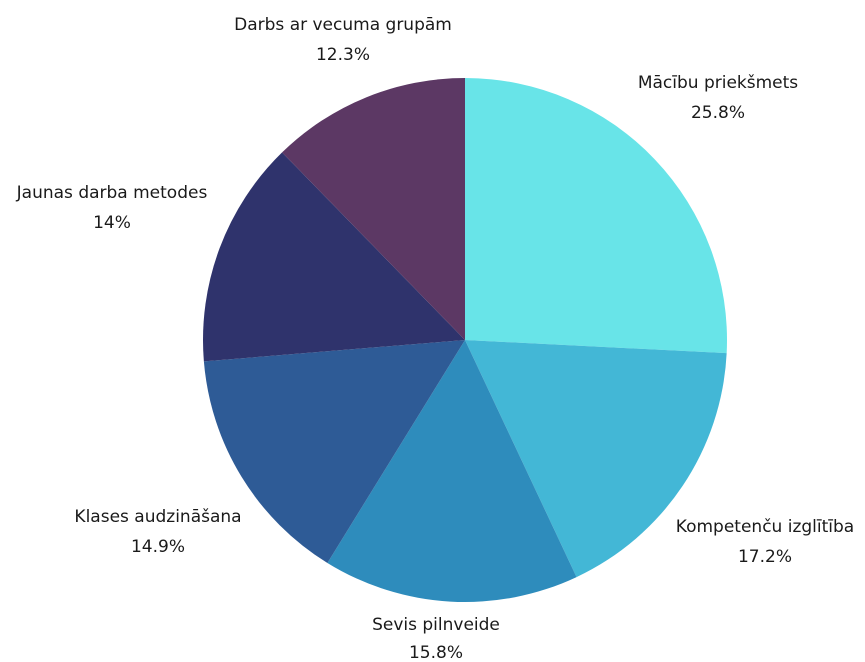 This screenshot has height=662, width=865. What do you see at coordinates (112, 193) in the screenshot?
I see `label-jaunas-darba-metodes: Jaunas darba metodes` at bounding box center [112, 193].